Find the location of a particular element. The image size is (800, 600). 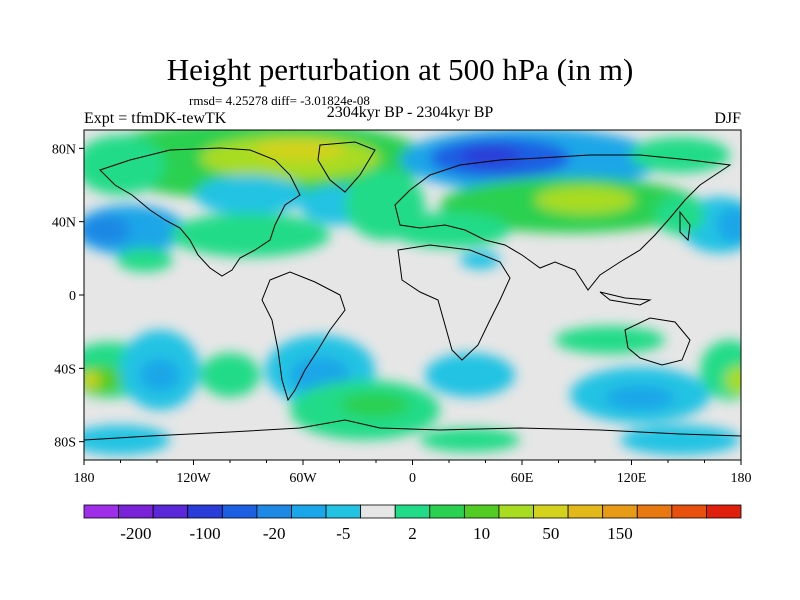

lat-label: 80N is located at coordinates (64, 149).